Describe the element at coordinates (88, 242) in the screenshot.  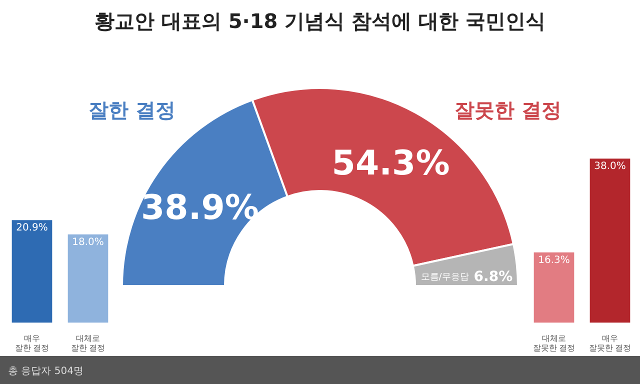
I see `data-label: 18.0%` at that location.